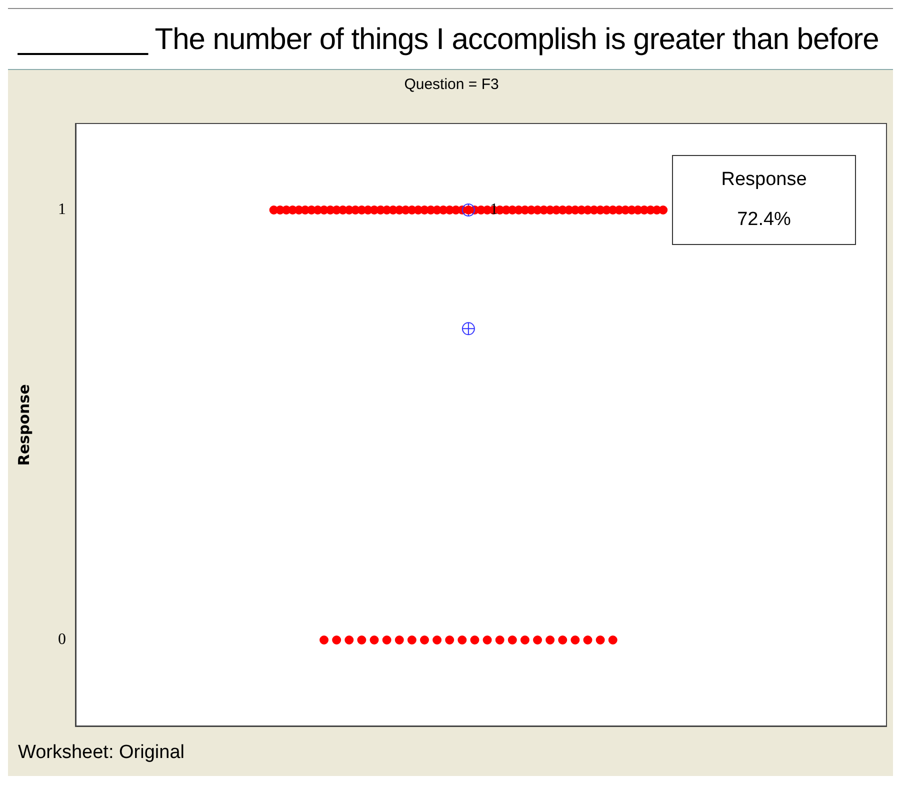  I want to click on annotation: 1, so click(494, 209).